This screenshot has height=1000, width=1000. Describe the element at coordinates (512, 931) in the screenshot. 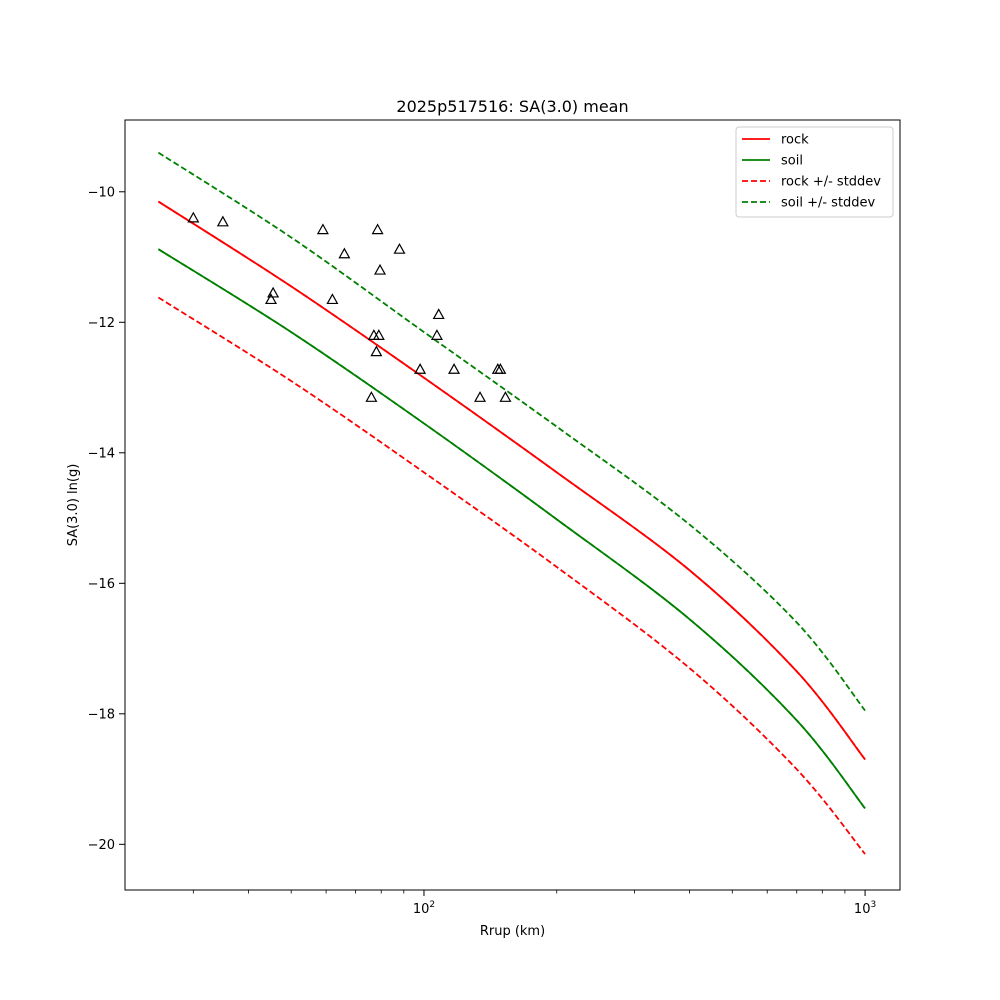

I see `x-axis-label: Rrup (km)` at that location.